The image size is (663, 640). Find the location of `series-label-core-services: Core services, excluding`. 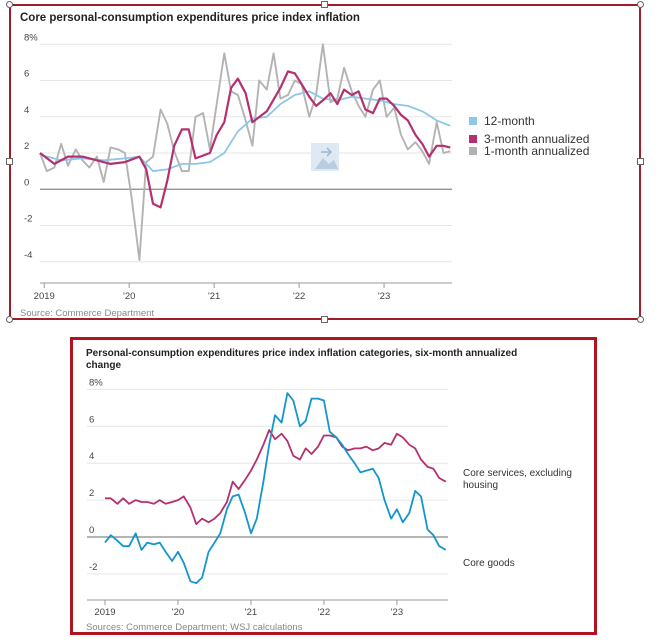

series-label-core-services: Core services, excluding is located at coordinates (517, 473).